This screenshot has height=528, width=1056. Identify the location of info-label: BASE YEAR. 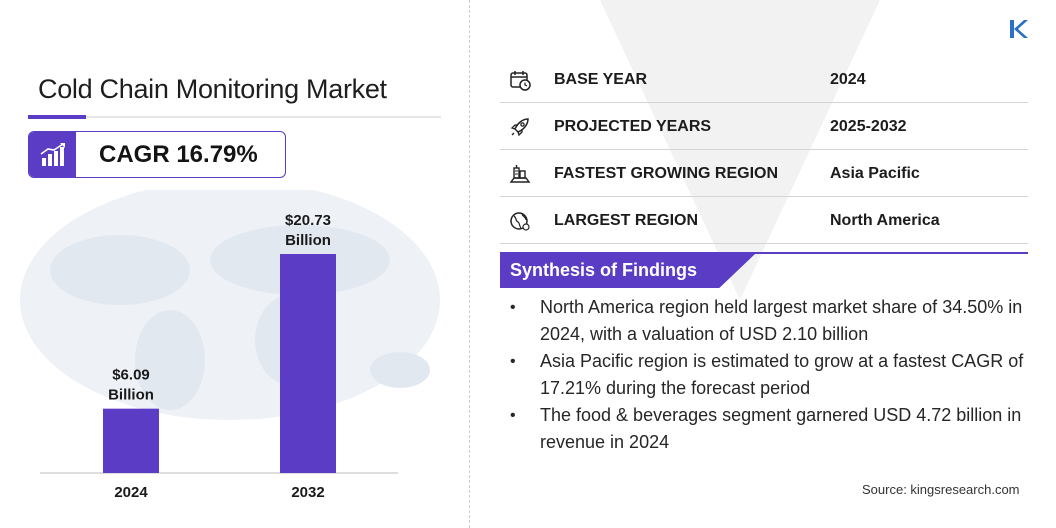
(601, 79).